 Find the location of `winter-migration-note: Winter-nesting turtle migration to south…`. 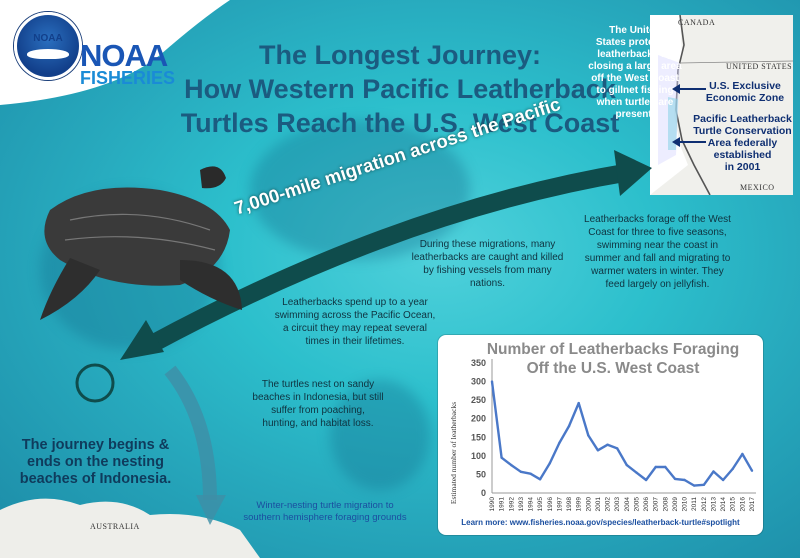

winter-migration-note: Winter-nesting turtle migration to south… is located at coordinates (325, 512).